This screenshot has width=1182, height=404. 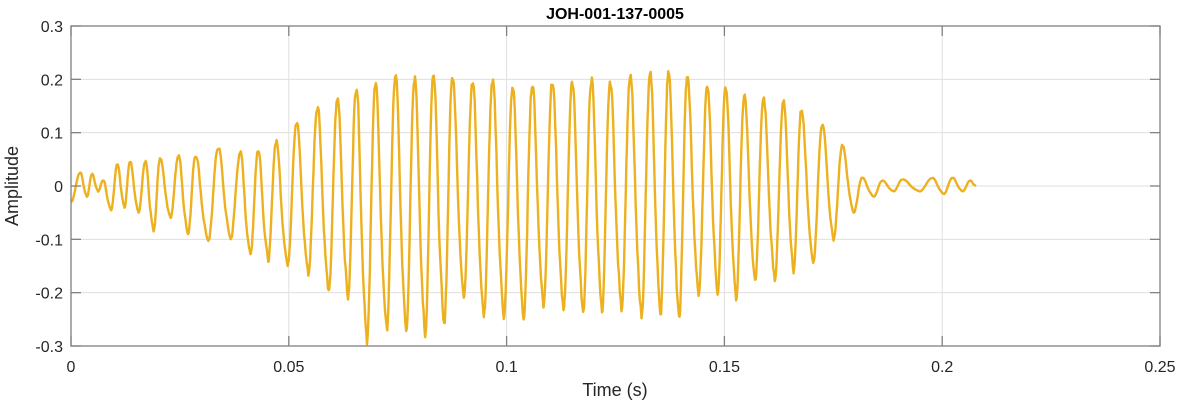 What do you see at coordinates (1159, 367) in the screenshot?
I see `x-tick-label: 0.25` at bounding box center [1159, 367].